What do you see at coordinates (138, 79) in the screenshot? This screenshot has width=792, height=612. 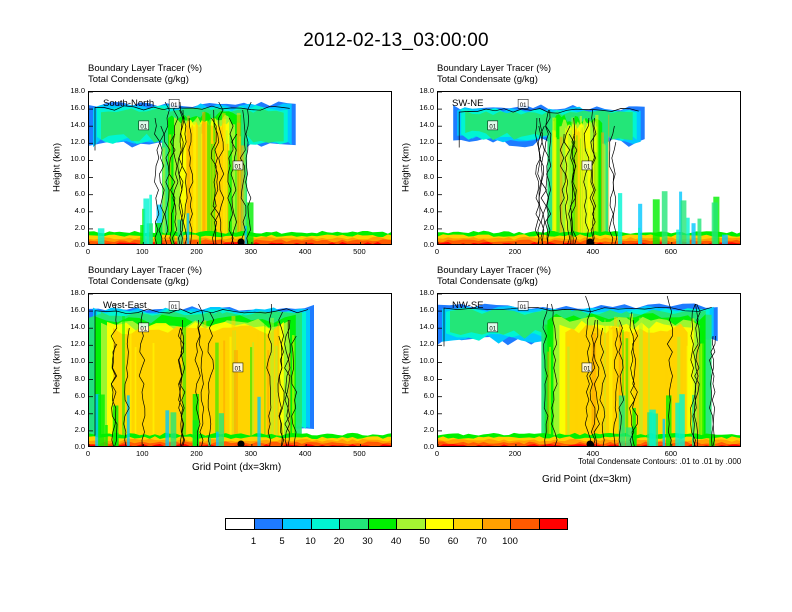 I see `panel1-title-condensate: Total Condensate (g/kg)` at bounding box center [138, 79].